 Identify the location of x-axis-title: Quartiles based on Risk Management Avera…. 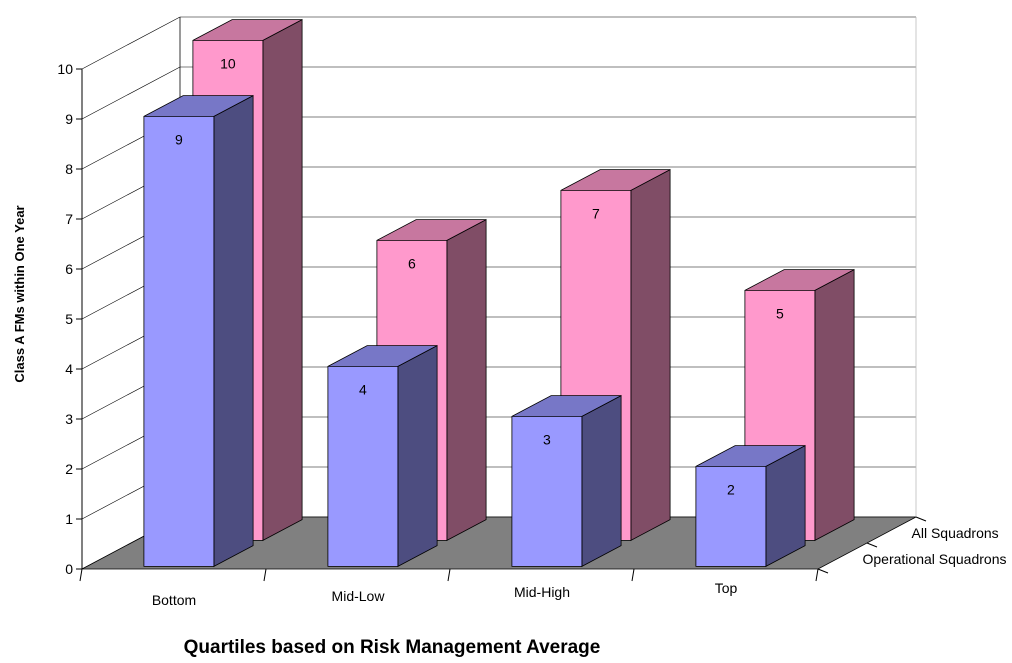
(392, 647).